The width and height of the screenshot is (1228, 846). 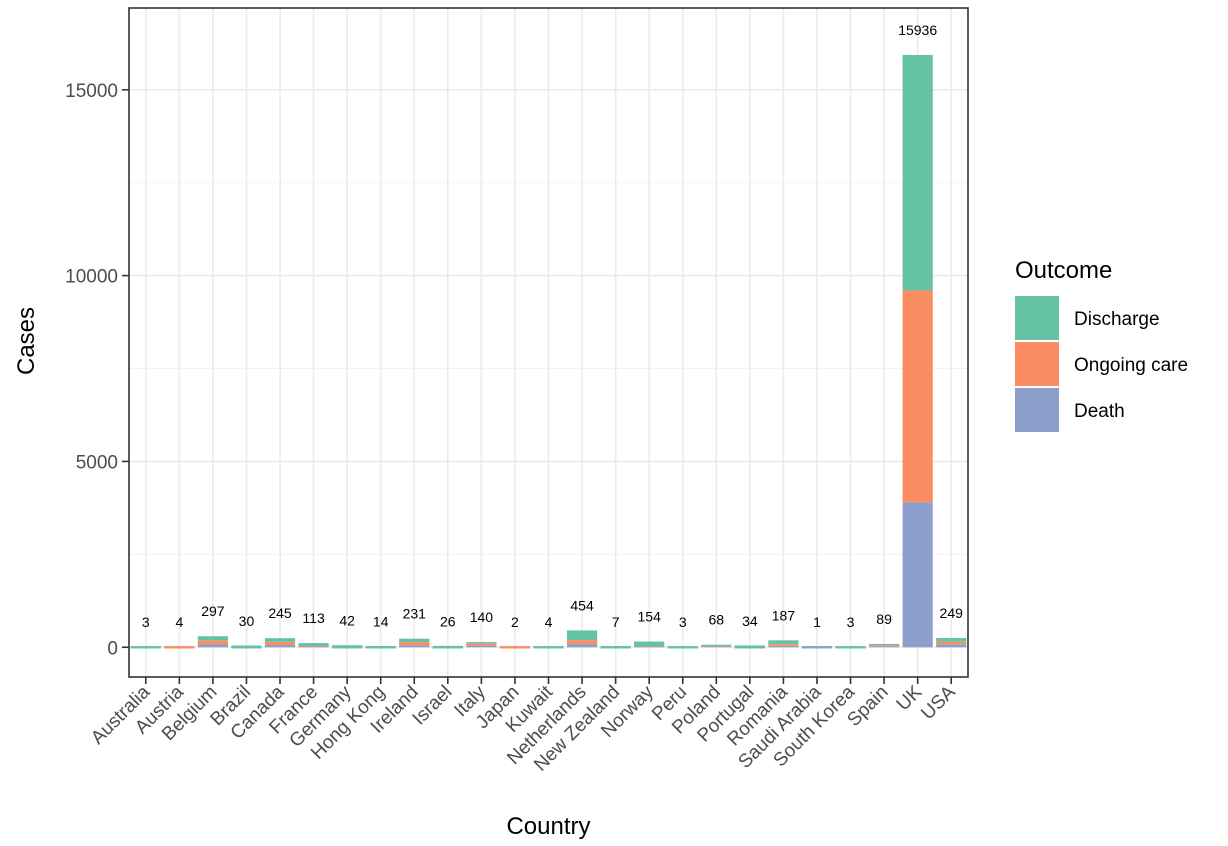 What do you see at coordinates (1131, 365) in the screenshot?
I see `legend-label: Ongoing care` at bounding box center [1131, 365].